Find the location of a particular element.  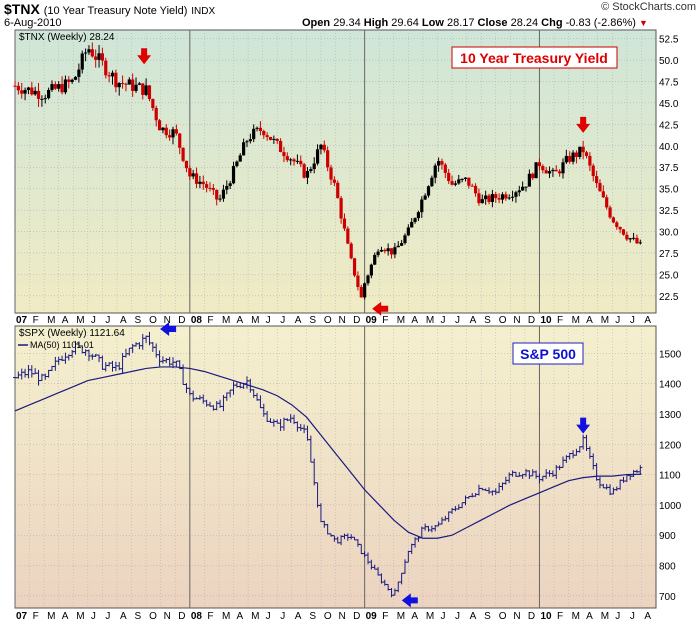

down-triangle-icon: ▼ is located at coordinates (643, 23).